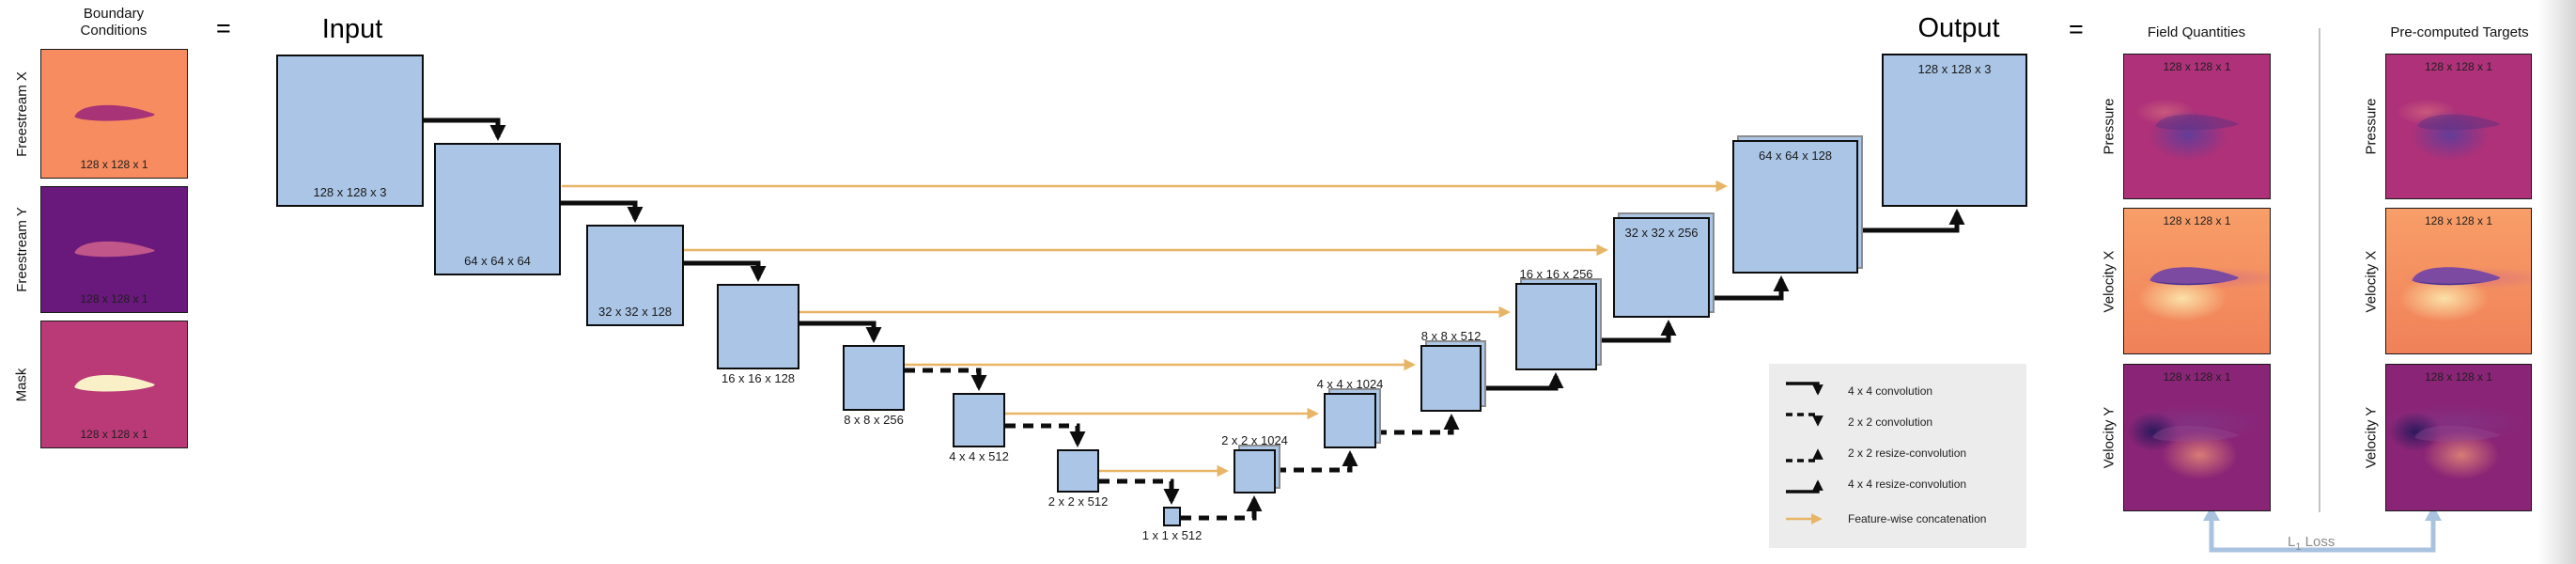  I want to click on target-pressure-label: Pressure, so click(2372, 126).